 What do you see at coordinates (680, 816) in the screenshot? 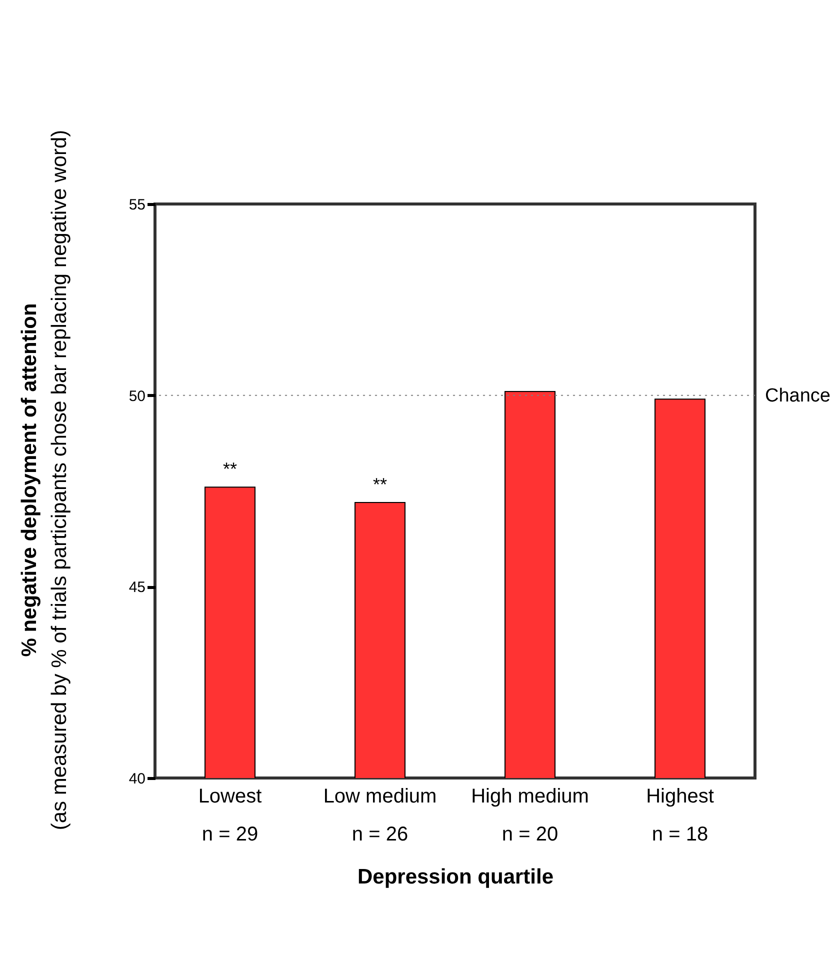
I see `x-tick-label: Highest n = 18` at bounding box center [680, 816].